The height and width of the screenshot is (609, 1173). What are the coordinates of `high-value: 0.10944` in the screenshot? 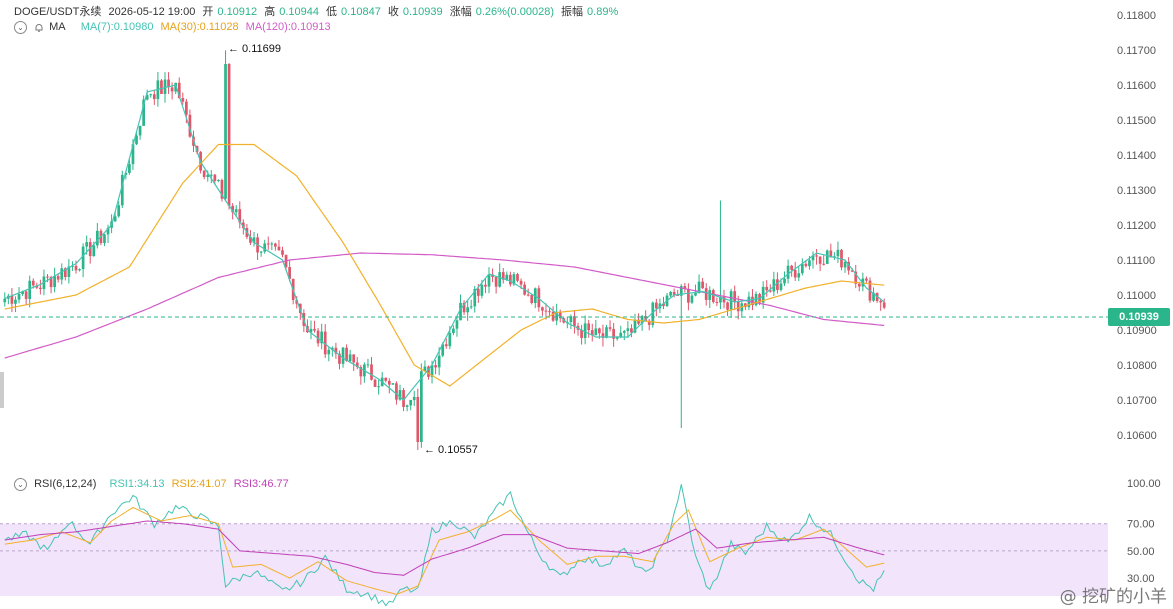 It's located at (299, 12).